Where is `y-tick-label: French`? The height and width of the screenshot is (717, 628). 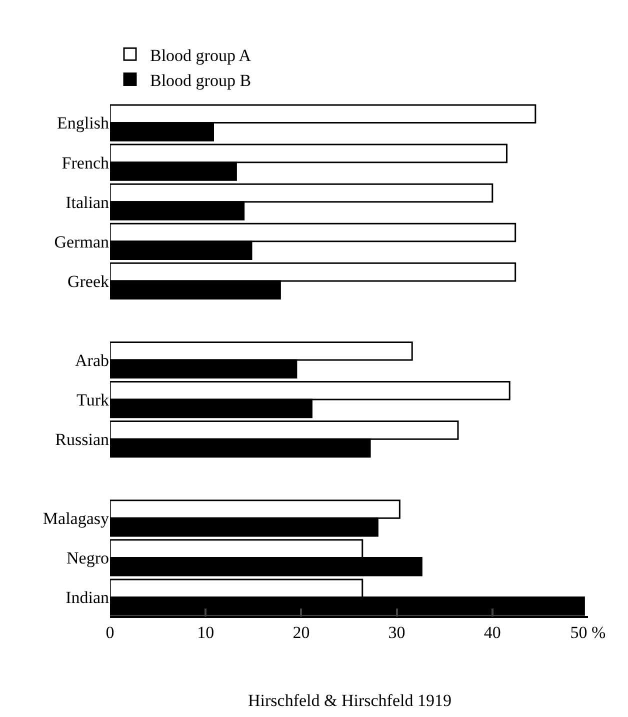
y-tick-label: French is located at coordinates (86, 162).